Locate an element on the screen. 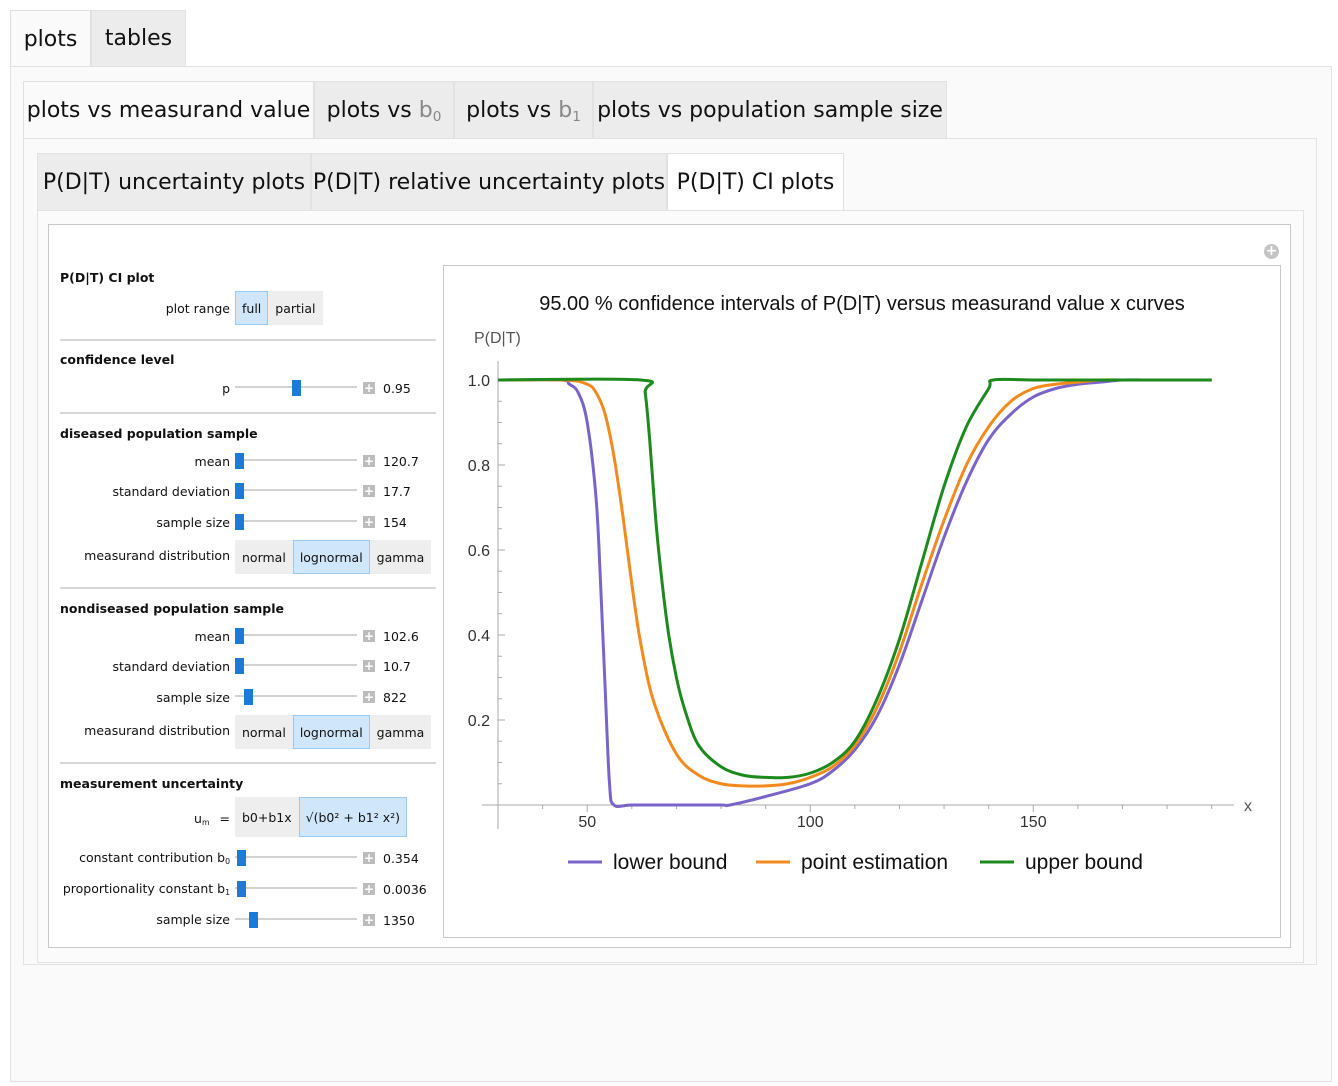 This screenshot has height=1086, width=1338. nondiseased-size-expand-icon: + is located at coordinates (369, 697).